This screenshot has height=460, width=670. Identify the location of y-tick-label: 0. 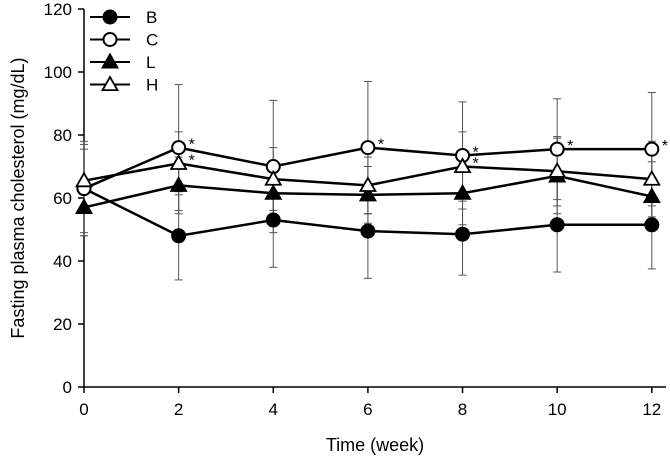
(67, 387).